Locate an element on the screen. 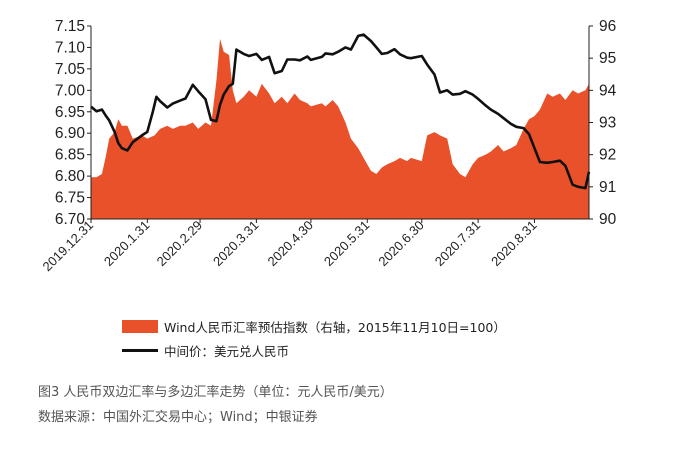  right-tick-label: 93 is located at coordinates (607, 123).